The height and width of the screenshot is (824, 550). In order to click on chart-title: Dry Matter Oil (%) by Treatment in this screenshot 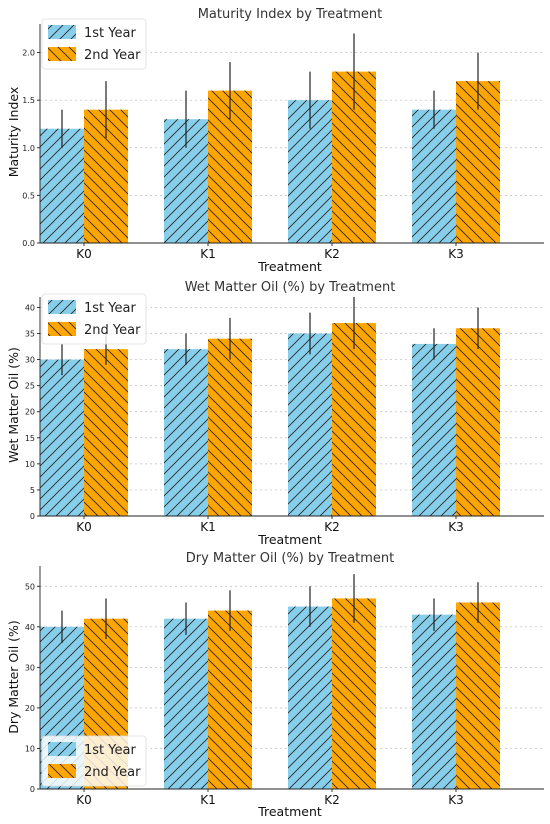, I will do `click(290, 558)`.